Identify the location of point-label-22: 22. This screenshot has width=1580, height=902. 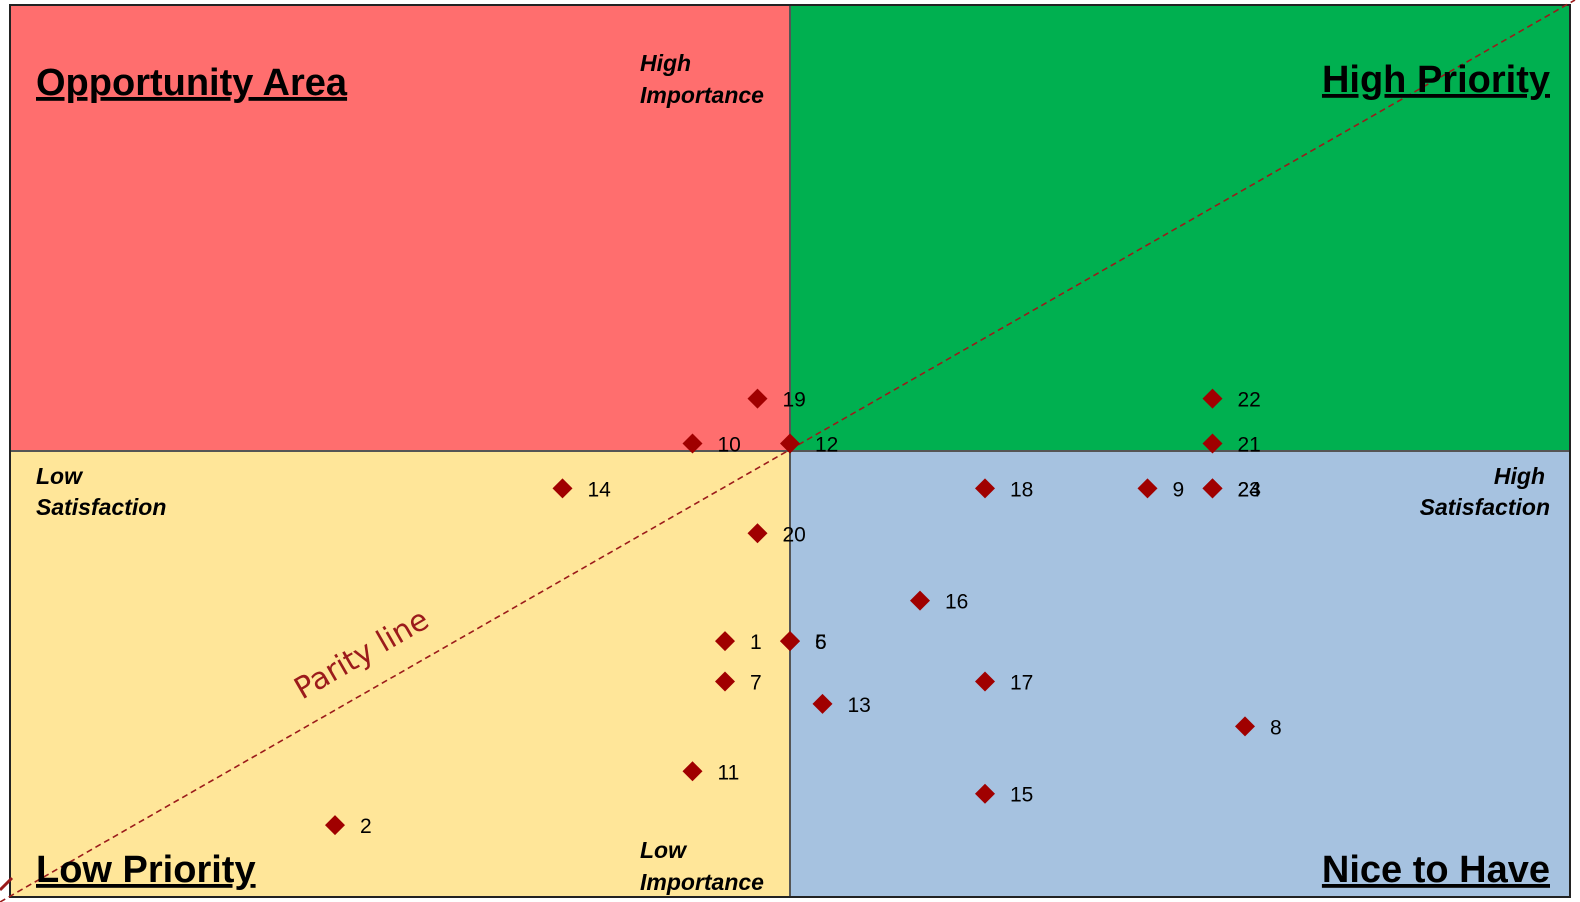
(1249, 400).